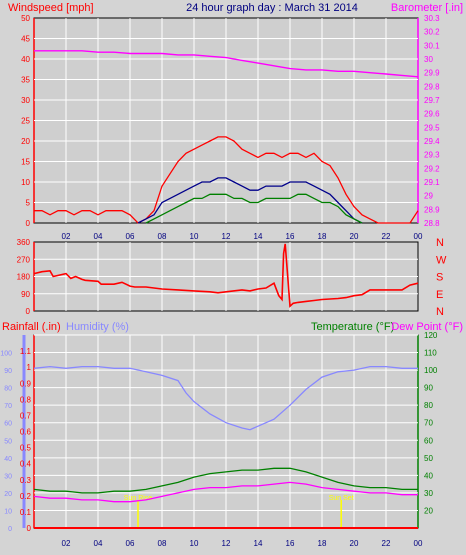 The height and width of the screenshot is (555, 466). Describe the element at coordinates (25, 162) in the screenshot. I see `windspeed-tick-label: 15` at that location.